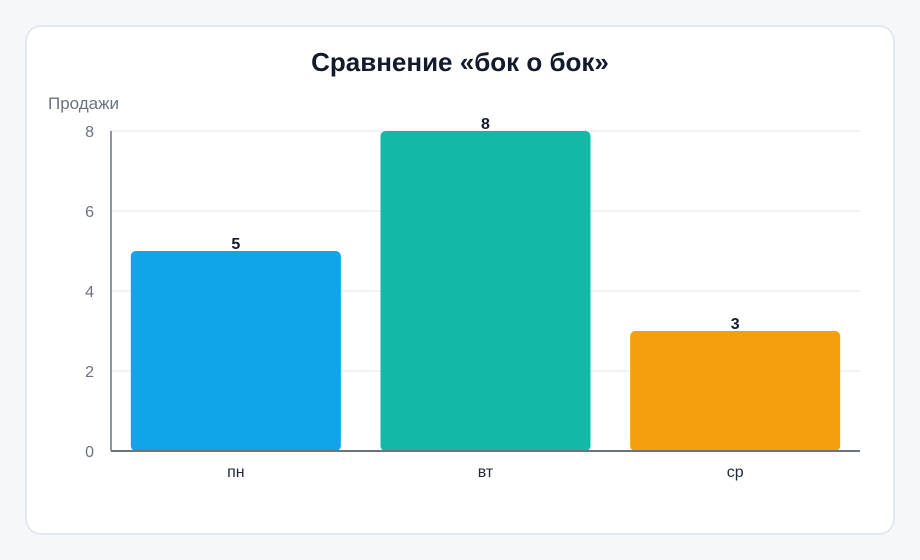 The image size is (920, 560). What do you see at coordinates (735, 391) in the screenshot?
I see `bar-ср` at bounding box center [735, 391].